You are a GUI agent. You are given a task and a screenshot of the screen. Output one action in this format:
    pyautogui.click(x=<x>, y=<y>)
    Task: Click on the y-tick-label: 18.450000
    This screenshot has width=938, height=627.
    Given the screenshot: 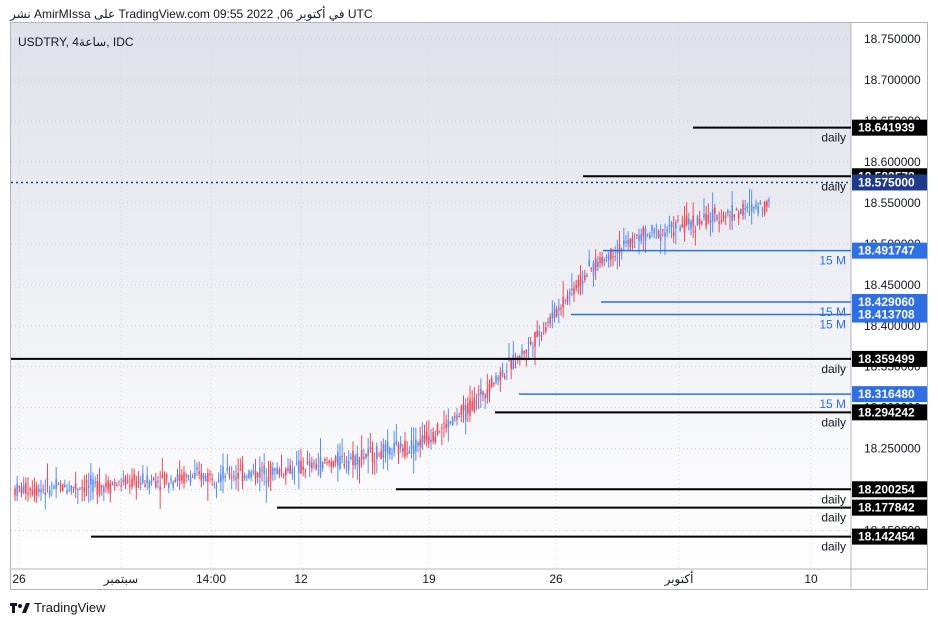 What is the action you would take?
    pyautogui.click(x=892, y=285)
    